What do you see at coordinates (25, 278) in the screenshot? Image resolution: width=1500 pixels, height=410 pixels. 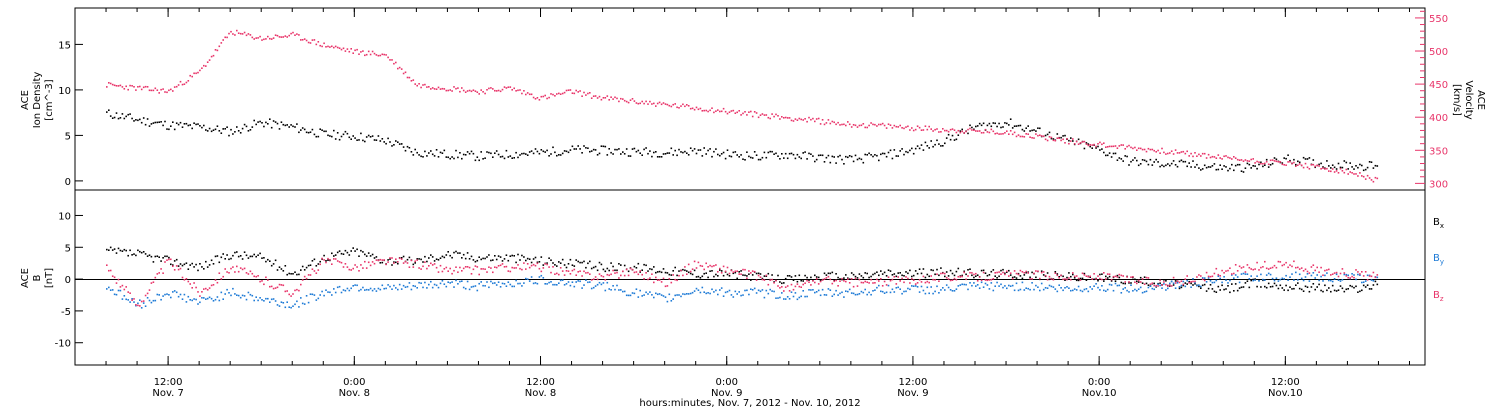 I see `bottom-ylabel-line1: ACE` at bounding box center [25, 278].